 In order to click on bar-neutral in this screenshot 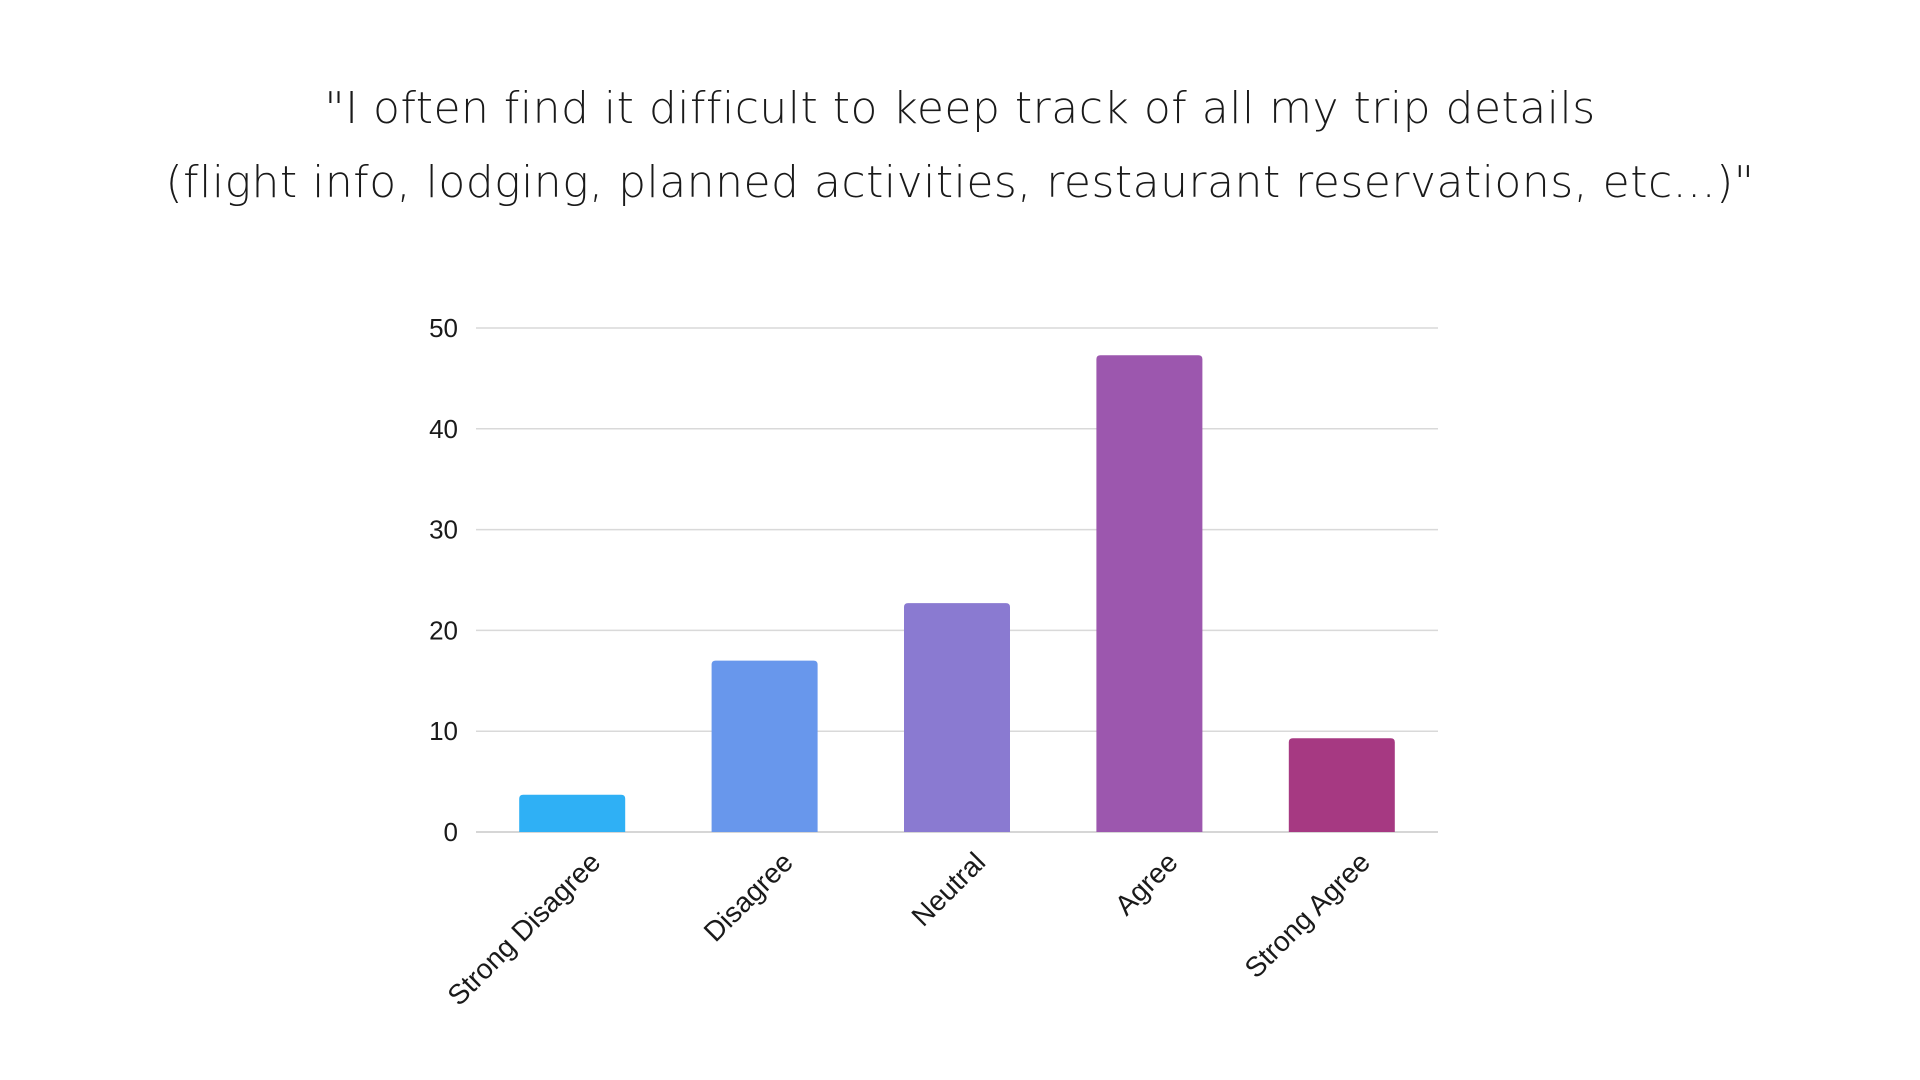, I will do `click(957, 717)`.